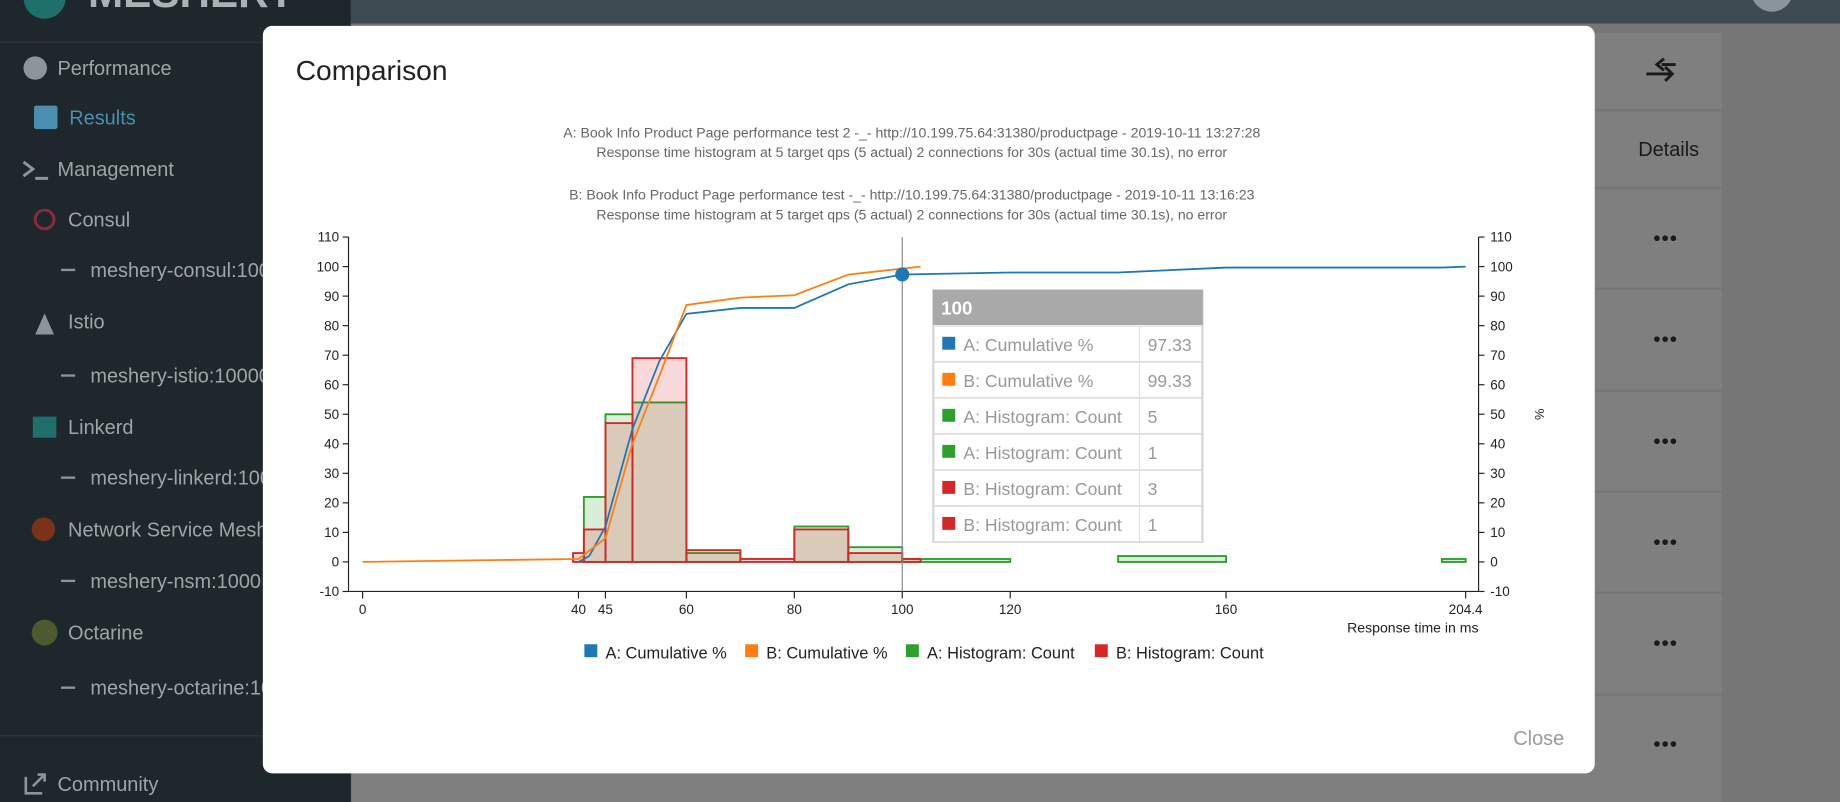 Image resolution: width=1840 pixels, height=802 pixels. Describe the element at coordinates (1028, 381) in the screenshot. I see `tooltip-name: B: Cumulative %` at that location.